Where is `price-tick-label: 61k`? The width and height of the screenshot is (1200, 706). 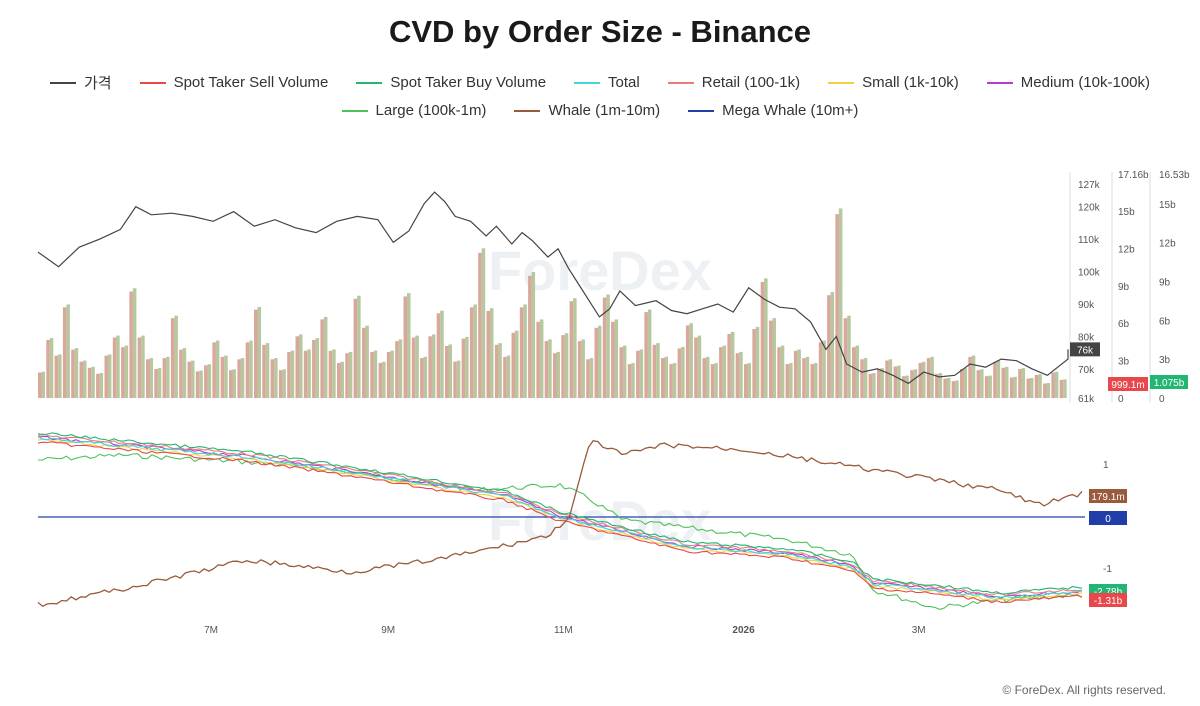
price-tick-label: 61k is located at coordinates (1086, 399).